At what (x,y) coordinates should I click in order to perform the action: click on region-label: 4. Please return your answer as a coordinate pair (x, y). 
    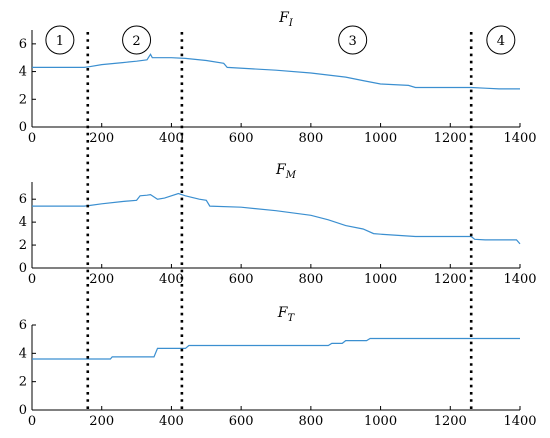
    Looking at the image, I should click on (501, 41).